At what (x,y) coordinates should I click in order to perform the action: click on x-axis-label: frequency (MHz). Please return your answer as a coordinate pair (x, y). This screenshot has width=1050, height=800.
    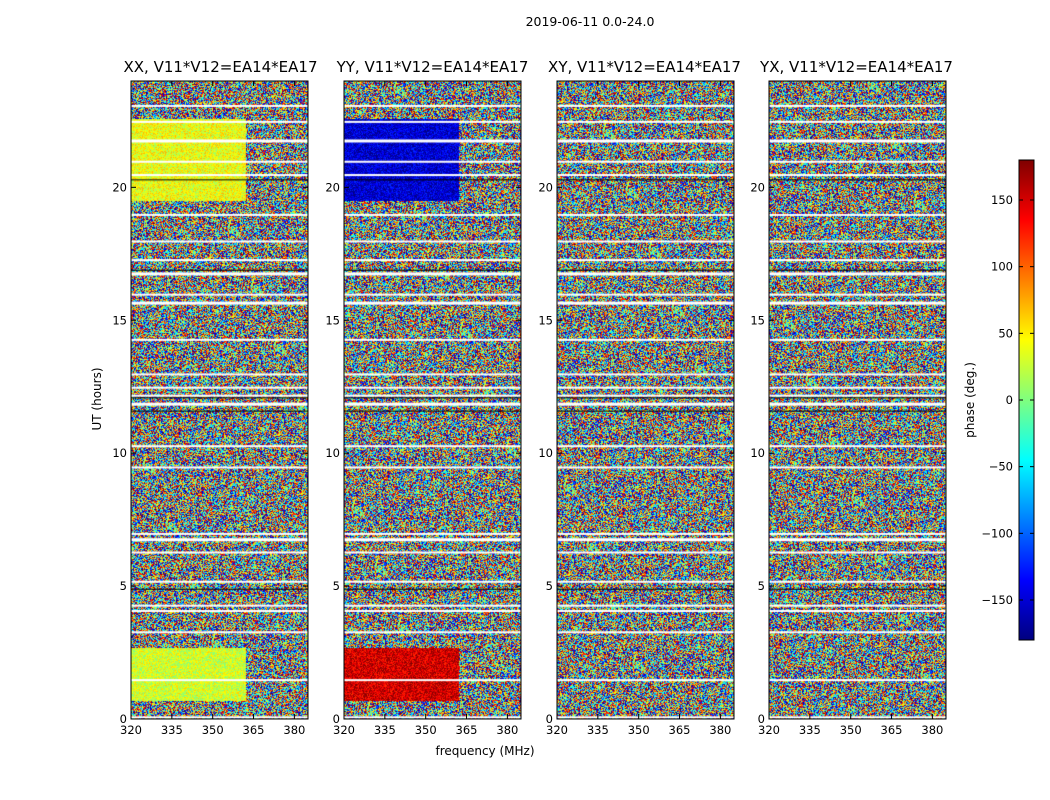
    Looking at the image, I should click on (485, 751).